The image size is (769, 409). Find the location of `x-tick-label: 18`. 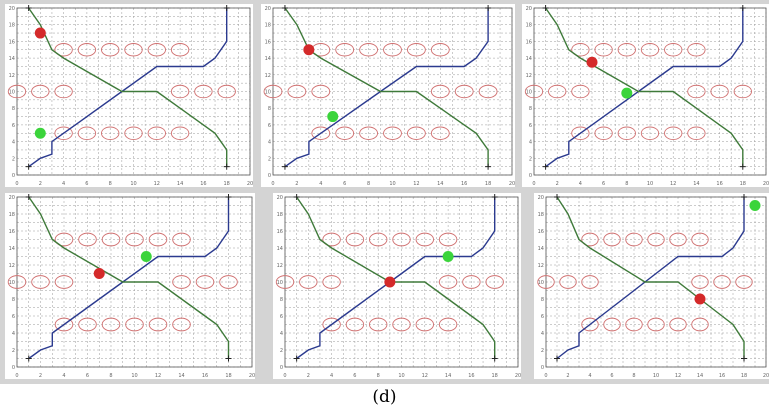

x-tick-label: 18 is located at coordinates (495, 376).